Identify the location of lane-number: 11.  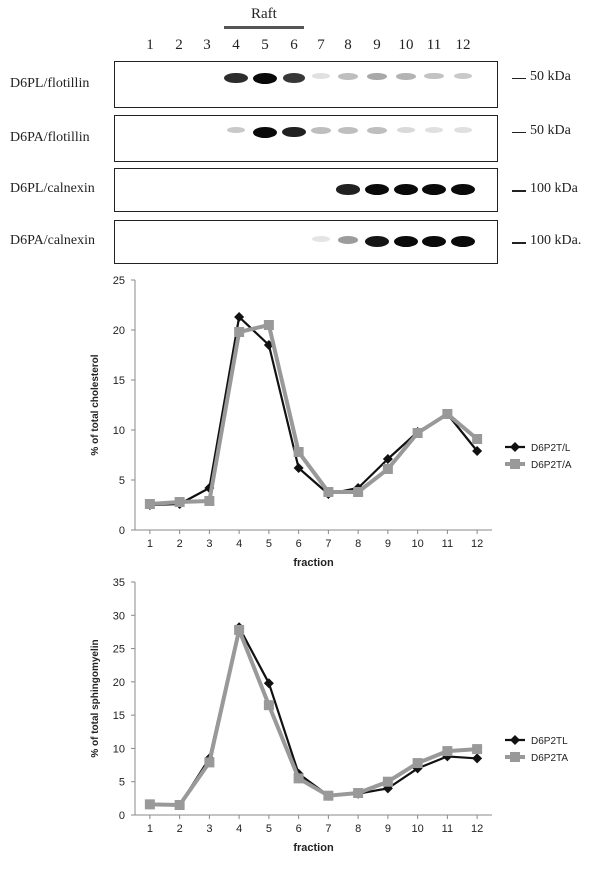
(434, 45).